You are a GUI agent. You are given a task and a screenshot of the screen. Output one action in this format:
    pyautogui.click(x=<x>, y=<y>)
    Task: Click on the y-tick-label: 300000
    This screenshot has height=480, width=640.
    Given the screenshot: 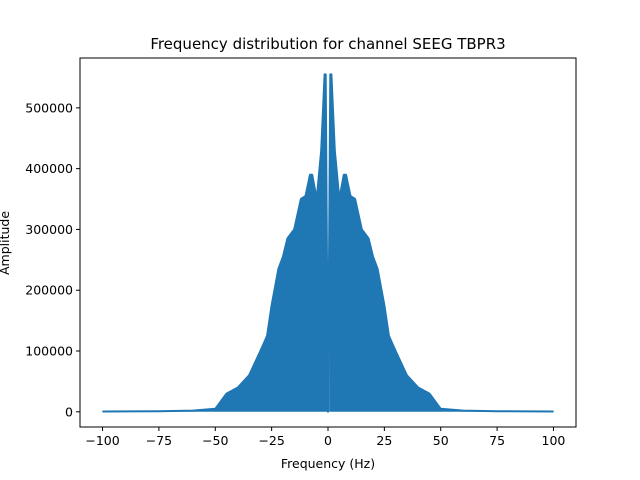 What is the action you would take?
    pyautogui.click(x=49, y=229)
    